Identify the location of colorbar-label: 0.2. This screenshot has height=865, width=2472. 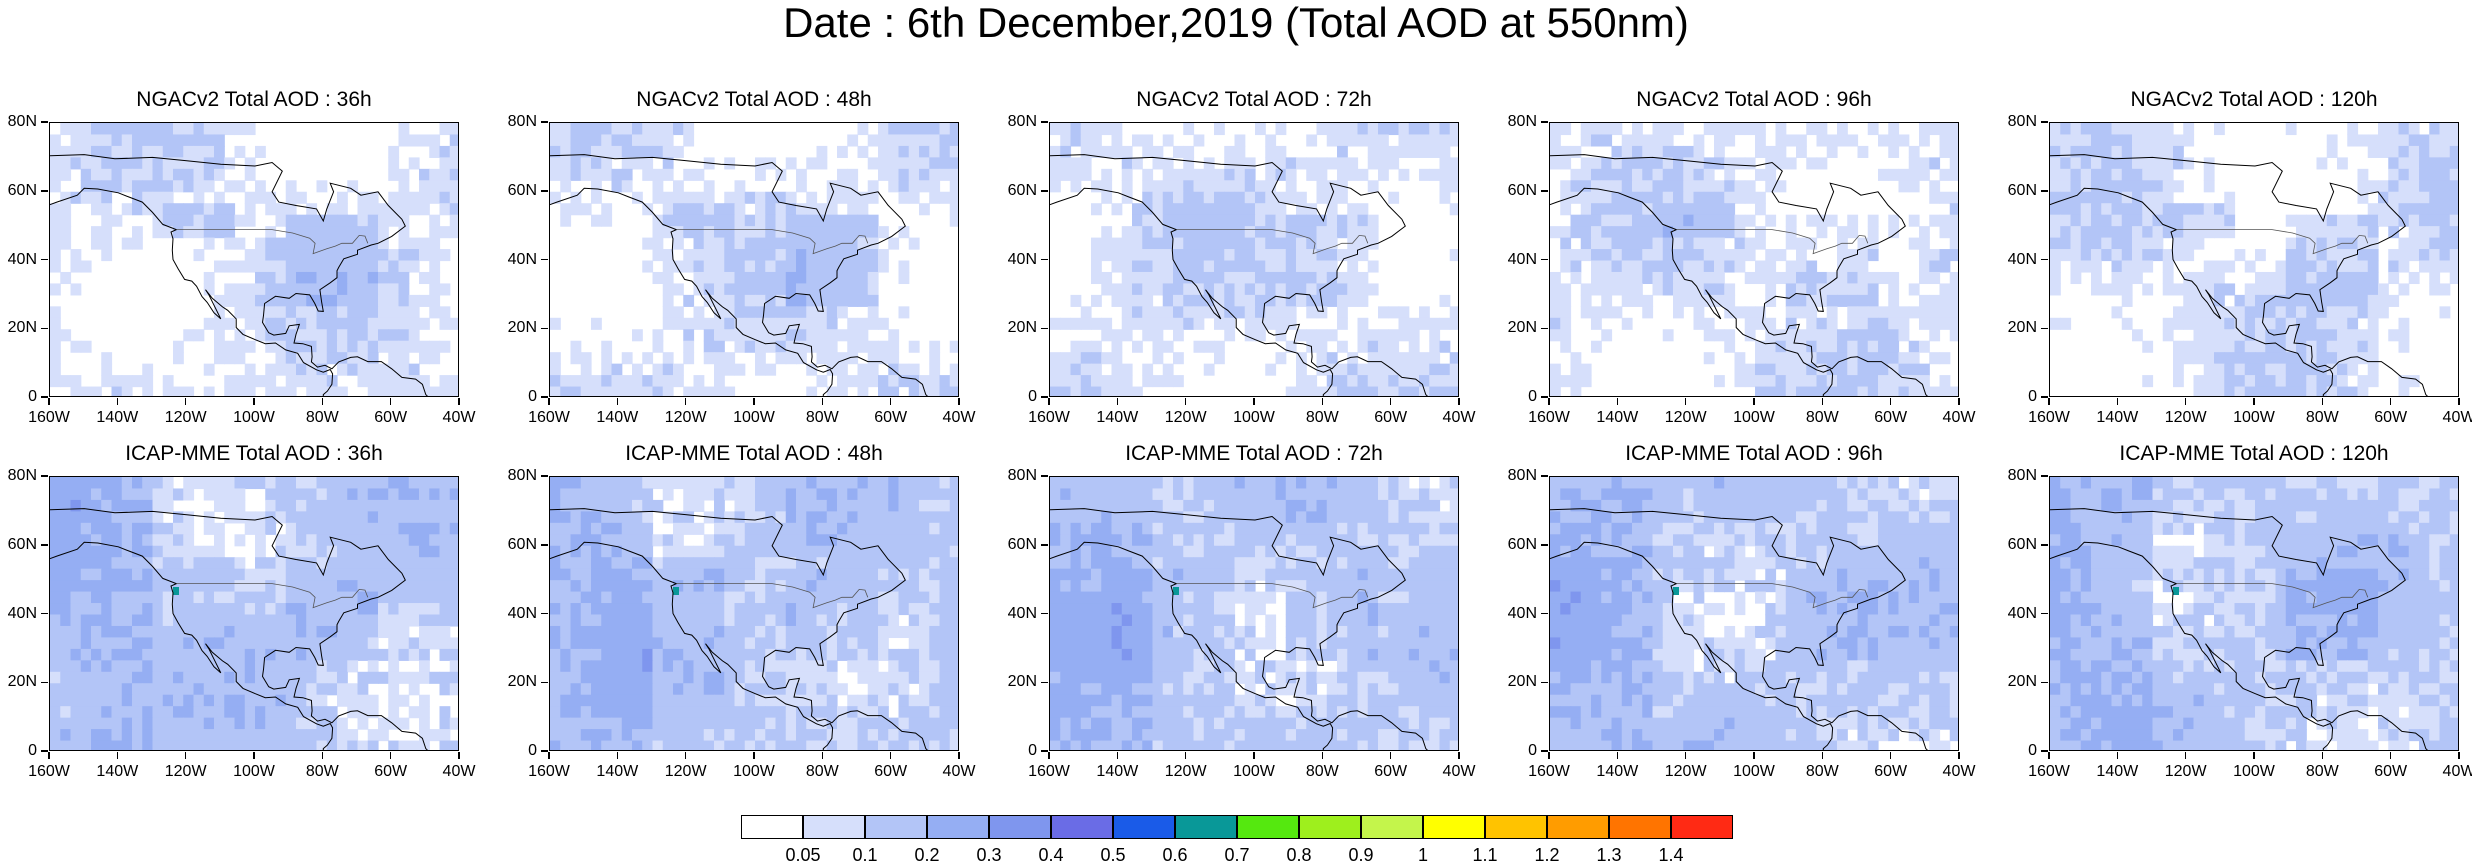
(927, 855).